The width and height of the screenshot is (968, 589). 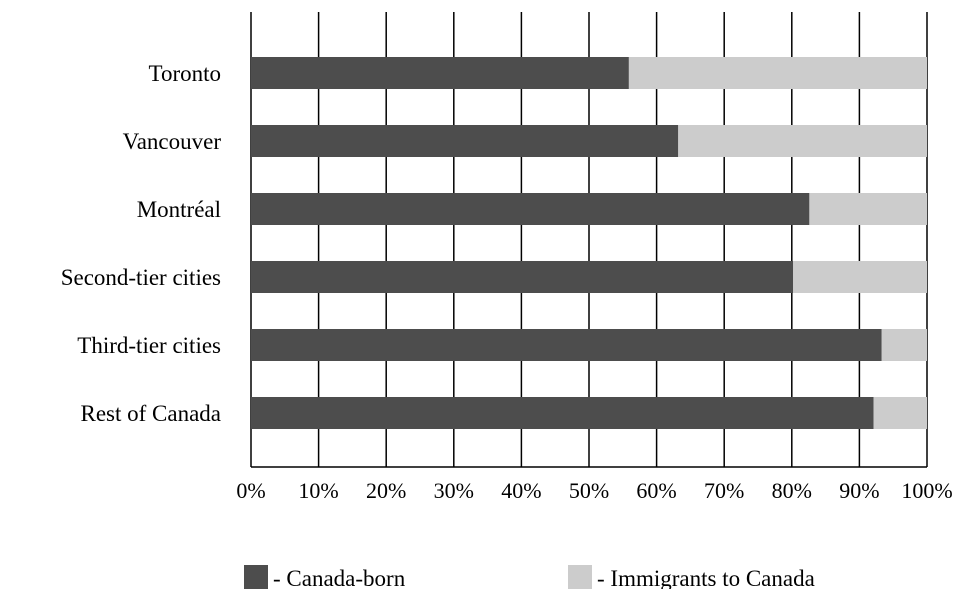 What do you see at coordinates (860, 277) in the screenshot?
I see `bar-second-tier-cities-immigrants-to-canada` at bounding box center [860, 277].